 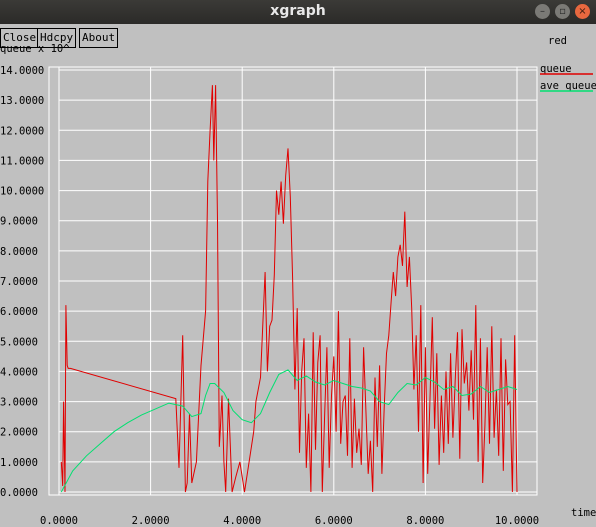 What do you see at coordinates (22, 131) in the screenshot?
I see `y-tick-label: 12.0000` at bounding box center [22, 131].